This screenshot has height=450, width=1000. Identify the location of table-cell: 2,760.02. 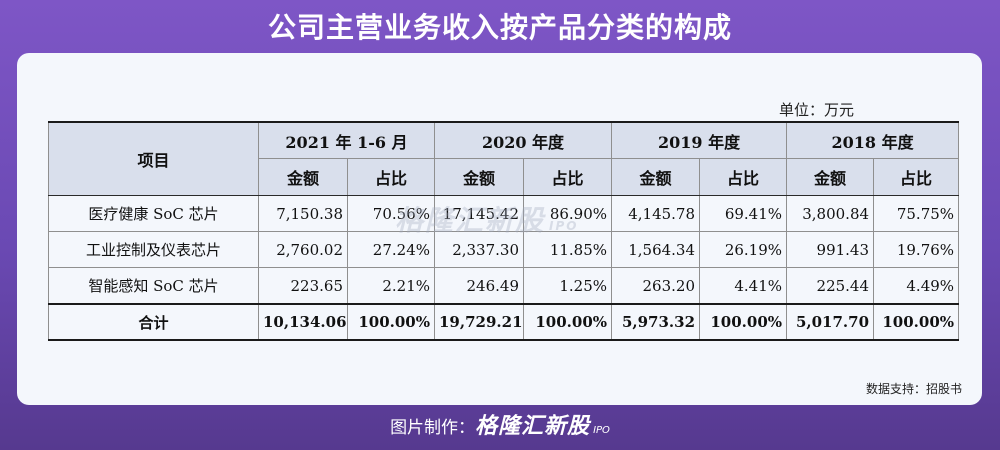
(303, 249).